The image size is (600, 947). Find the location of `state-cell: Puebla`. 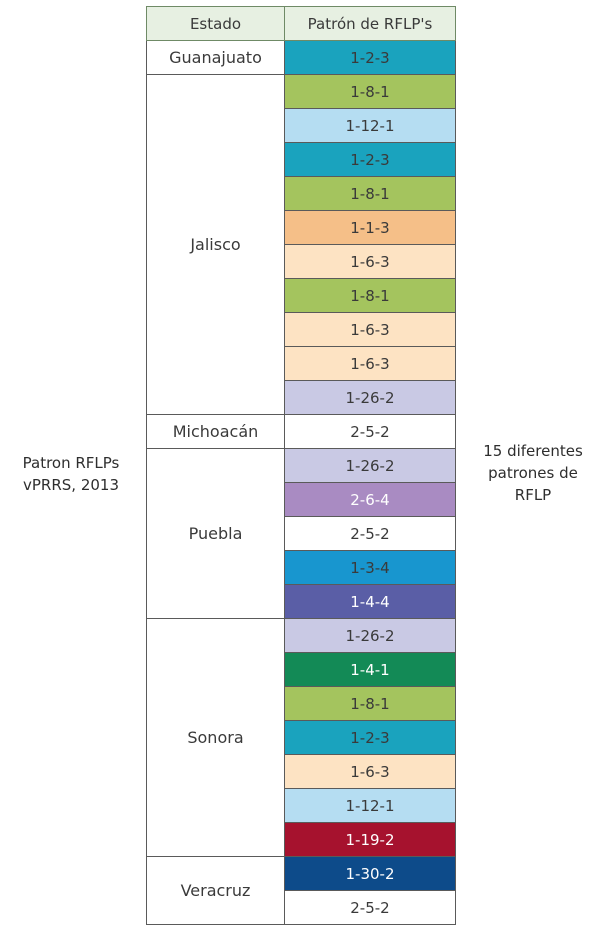

state-cell: Puebla is located at coordinates (215, 533).